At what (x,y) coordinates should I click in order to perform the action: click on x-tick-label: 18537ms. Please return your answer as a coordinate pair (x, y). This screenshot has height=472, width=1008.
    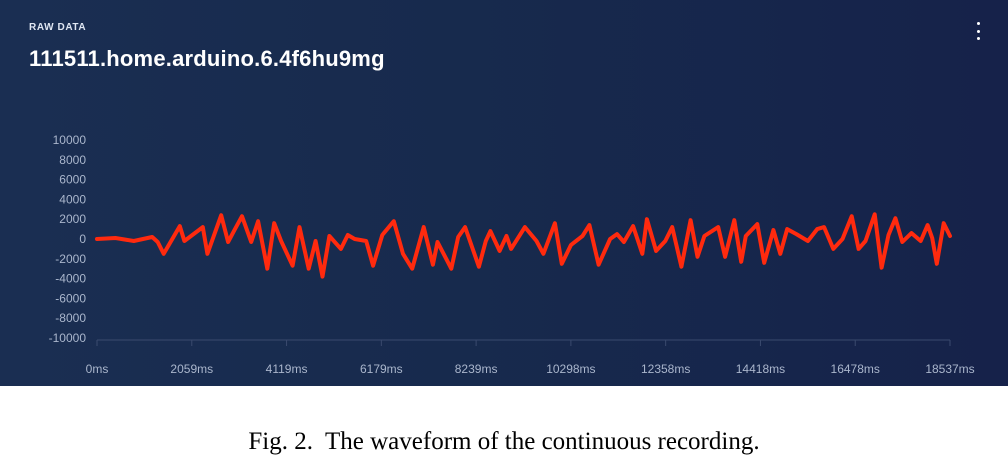
    Looking at the image, I should click on (949, 369).